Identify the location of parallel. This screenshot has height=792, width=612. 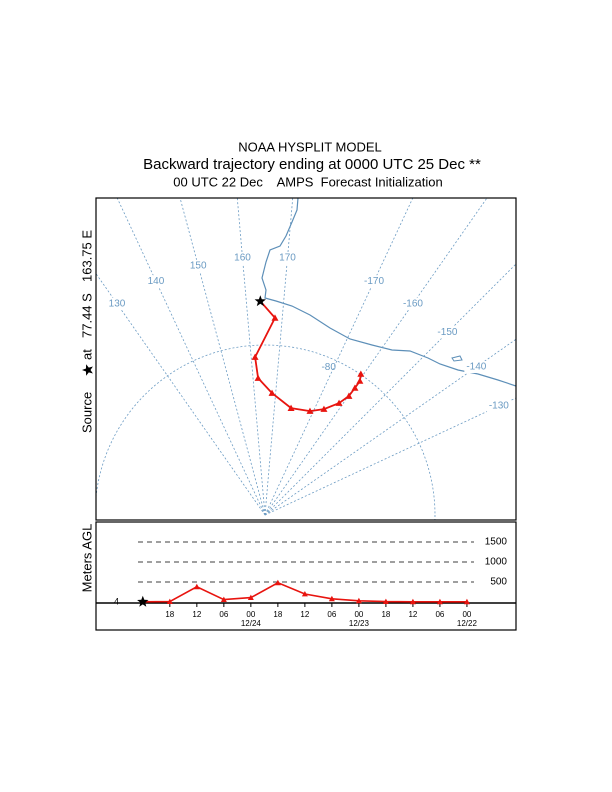
(266, 432).